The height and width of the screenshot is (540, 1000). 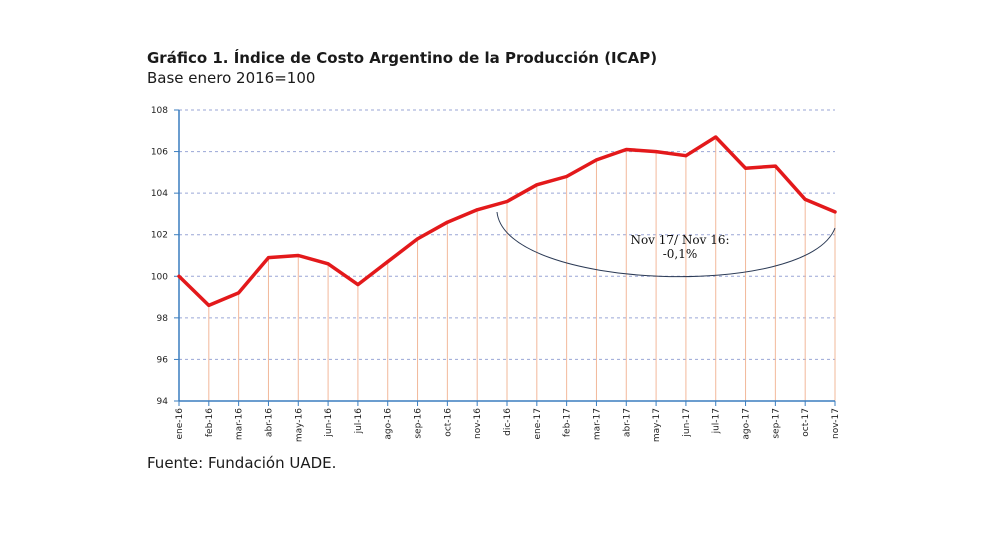 I want to click on y-tick-label: 96, so click(x=163, y=360).